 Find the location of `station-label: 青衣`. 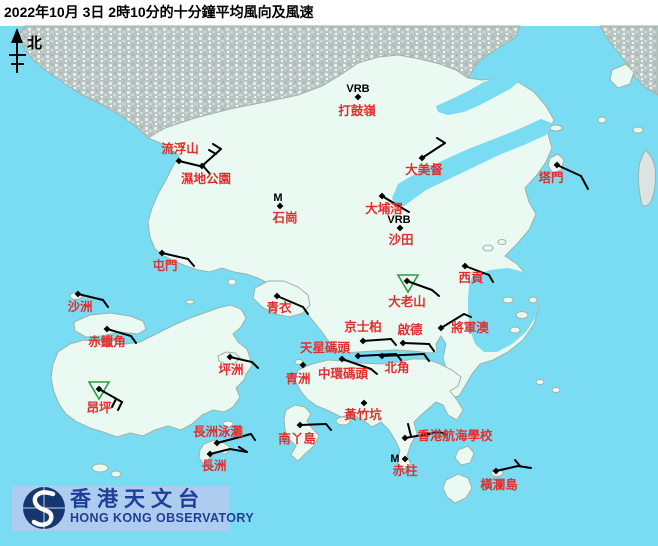

station-label: 青衣 is located at coordinates (279, 307).